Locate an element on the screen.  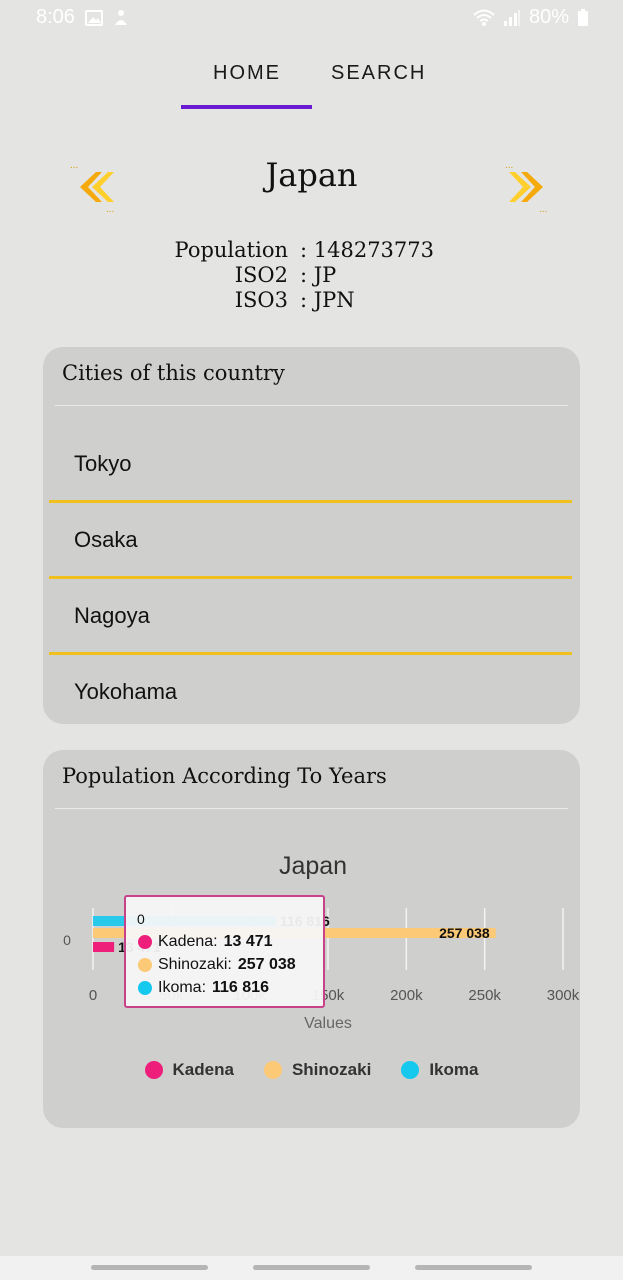
home-button is located at coordinates (311, 1267).